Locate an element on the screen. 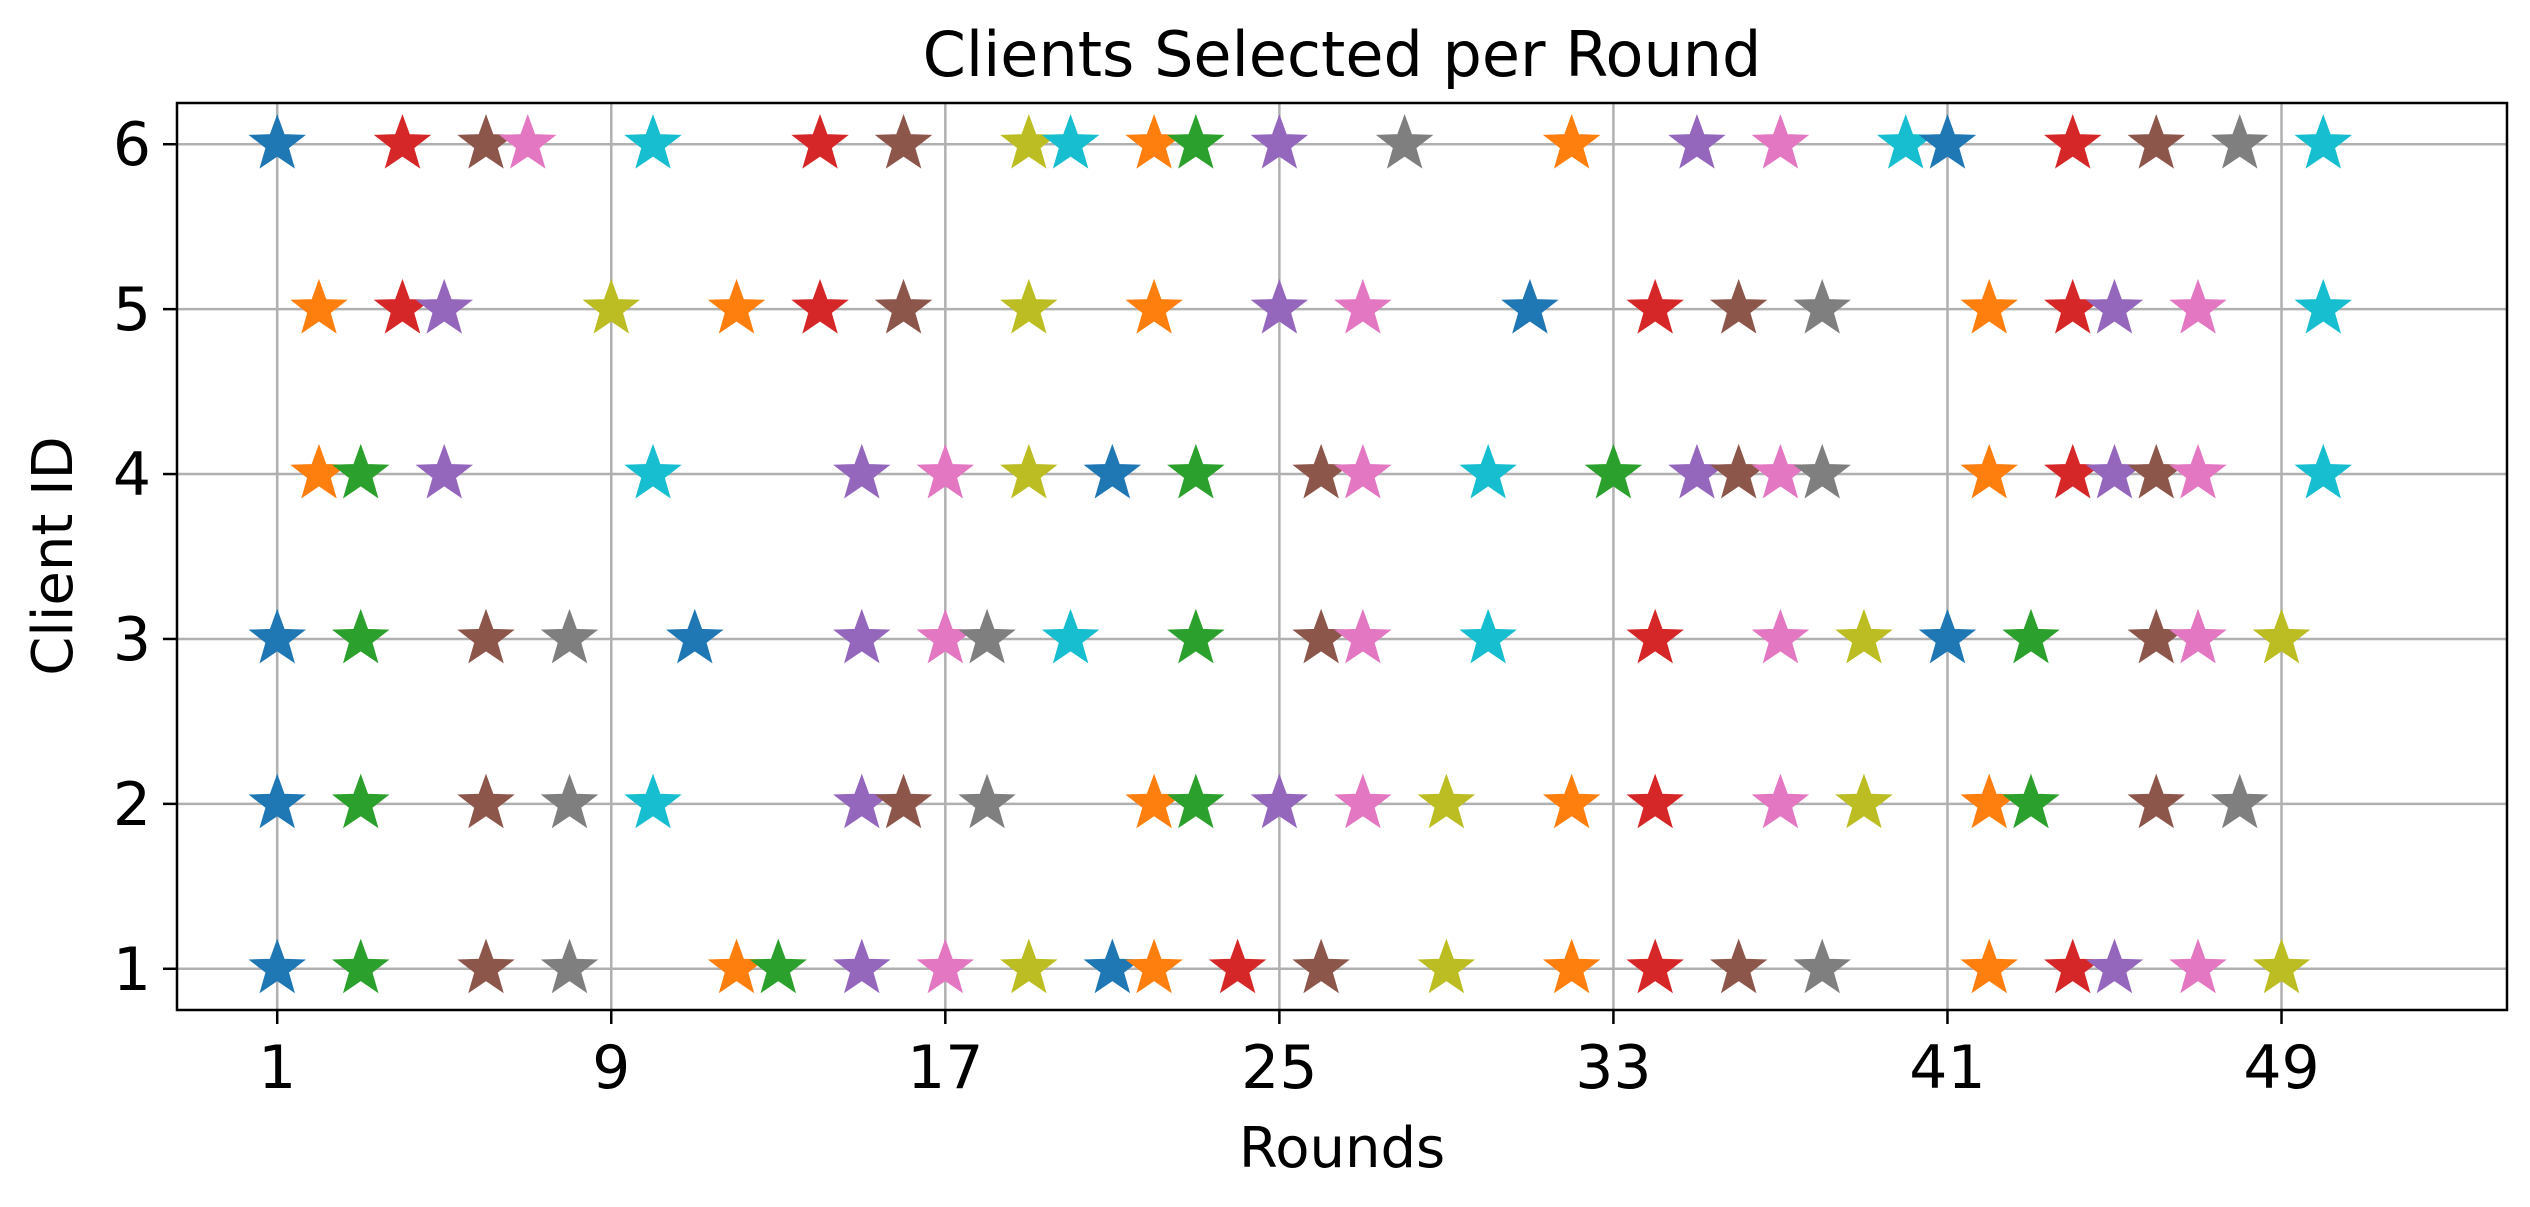 Image resolution: width=2530 pixels, height=1207 pixels. chart-title: Clients Selected per Round is located at coordinates (1342, 54).